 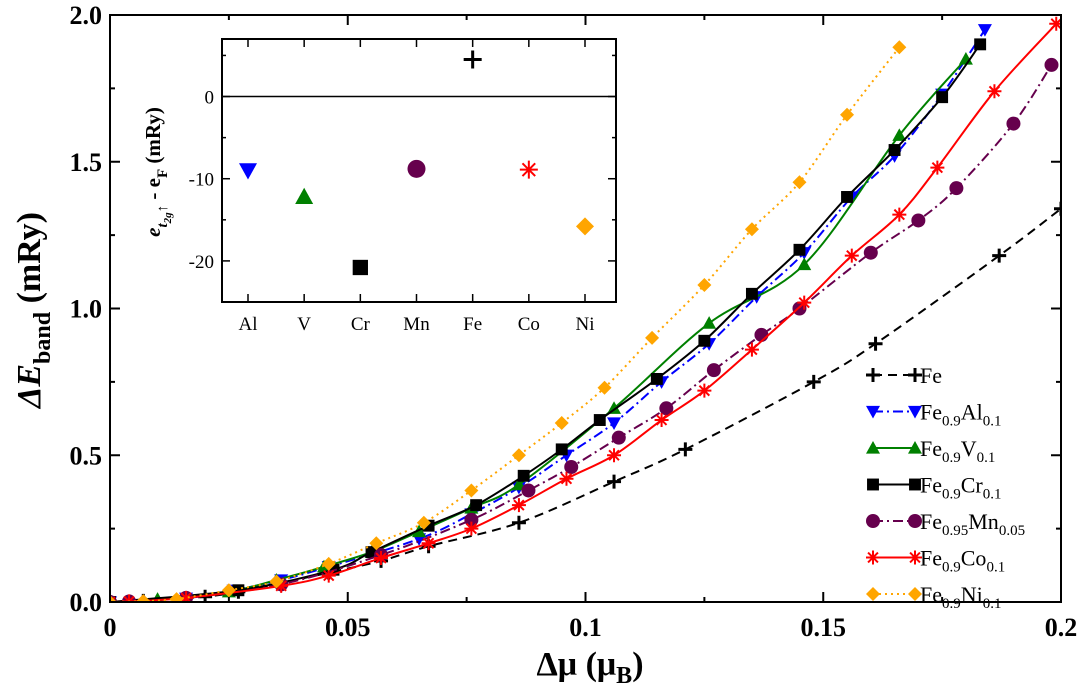 What do you see at coordinates (824, 627) in the screenshot?
I see `x-tick-label-3: 0.15` at bounding box center [824, 627].